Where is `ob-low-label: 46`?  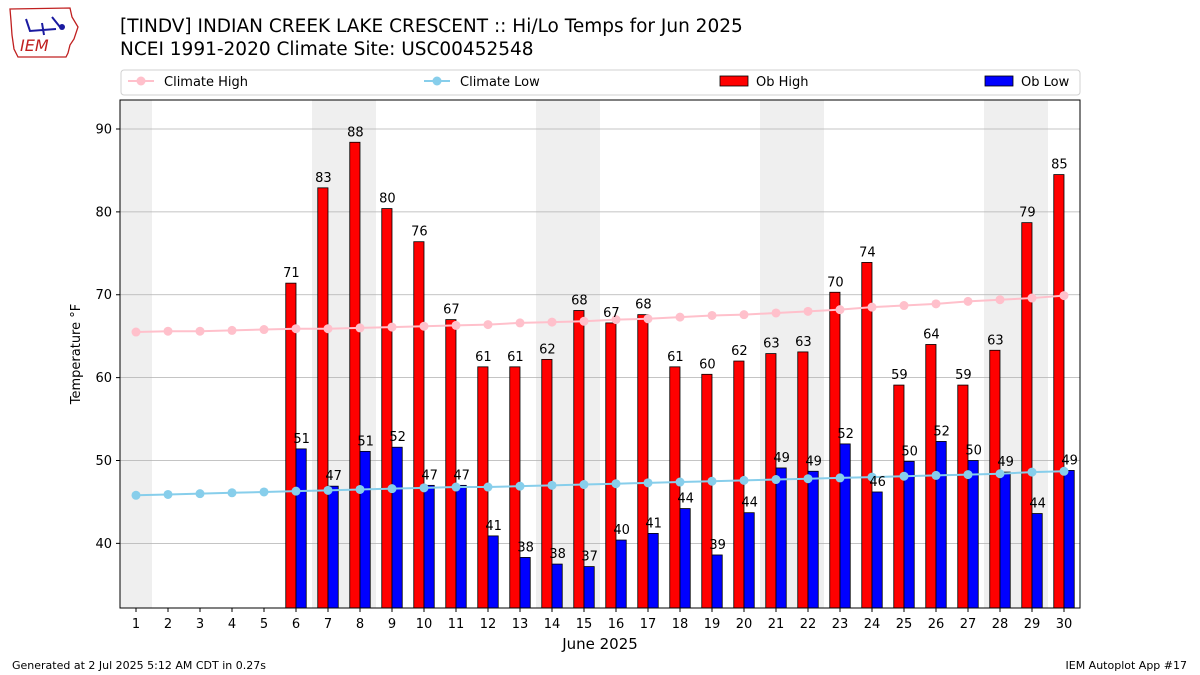
ob-low-label: 46 is located at coordinates (877, 482).